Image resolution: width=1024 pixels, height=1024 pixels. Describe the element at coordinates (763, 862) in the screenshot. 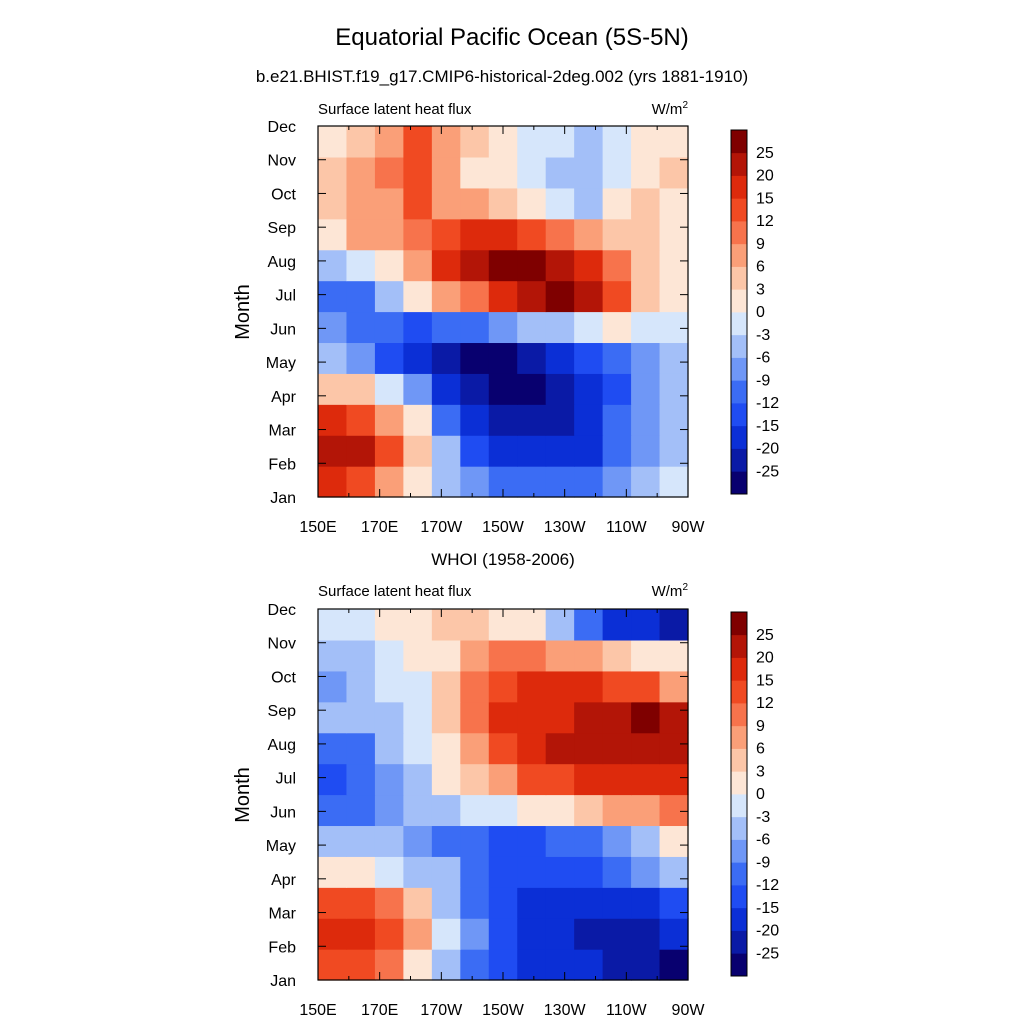

I see `panel-whoi-colorbar-label: -9` at that location.